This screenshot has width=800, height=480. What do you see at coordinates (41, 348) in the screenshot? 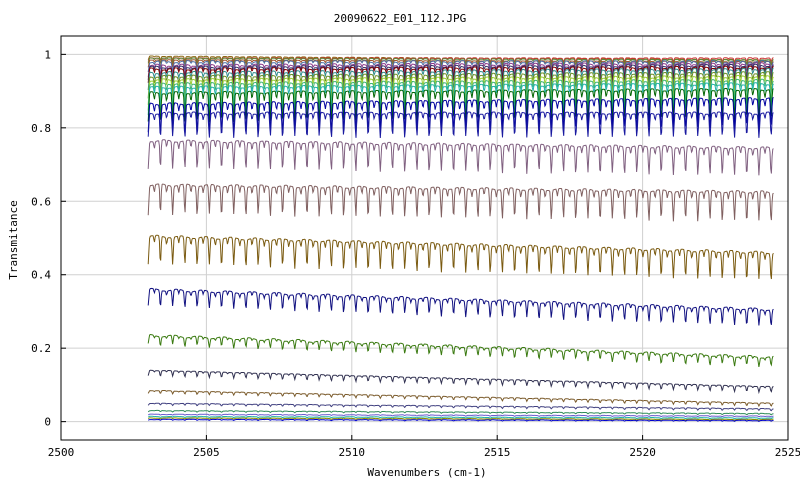
I see `y-tick-label: 0.2` at bounding box center [41, 348].